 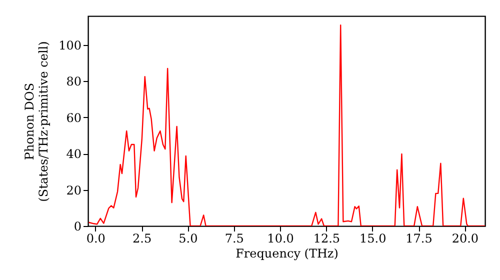 What do you see at coordinates (188, 239) in the screenshot?
I see `x-tick-label: 5.0` at bounding box center [188, 239].